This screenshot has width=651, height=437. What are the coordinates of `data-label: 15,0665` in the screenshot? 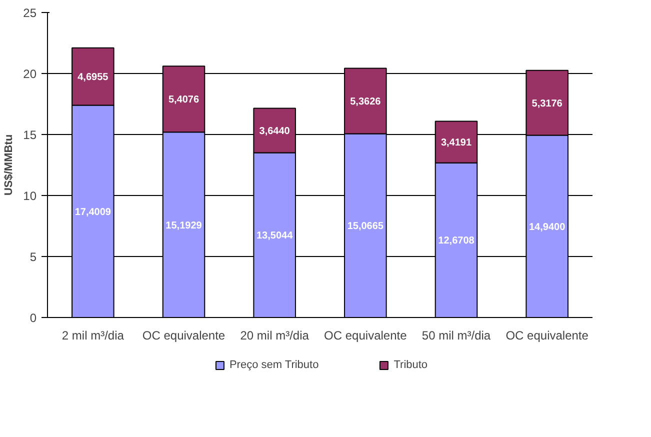 It's located at (365, 226).